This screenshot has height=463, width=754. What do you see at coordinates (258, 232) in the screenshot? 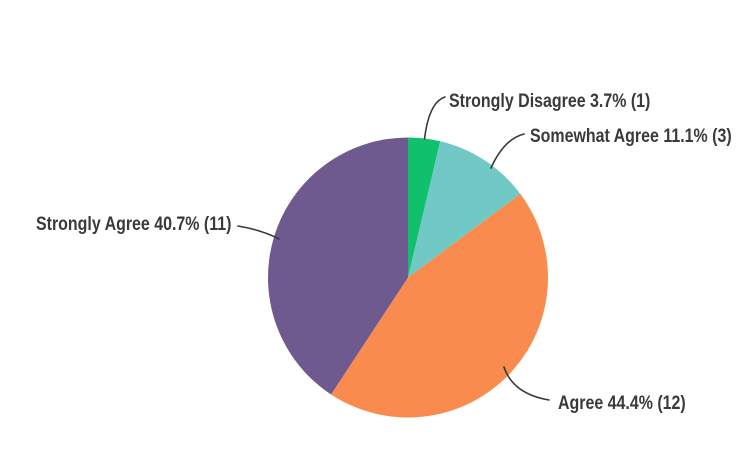
I see `leader-line-strongly-agree` at bounding box center [258, 232].